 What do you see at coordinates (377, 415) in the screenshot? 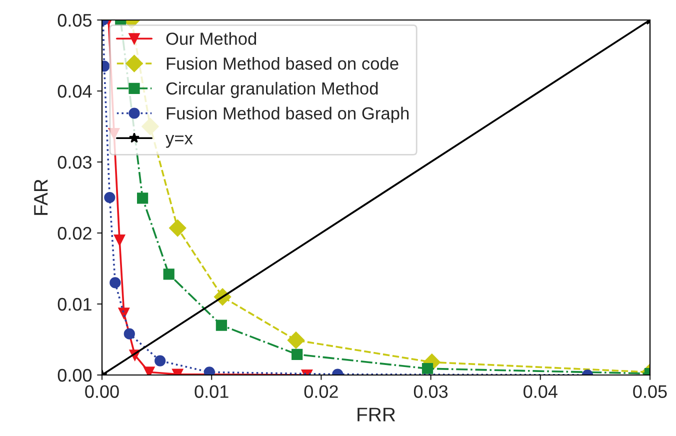
I see `x-axis-title: FRR` at bounding box center [377, 415].